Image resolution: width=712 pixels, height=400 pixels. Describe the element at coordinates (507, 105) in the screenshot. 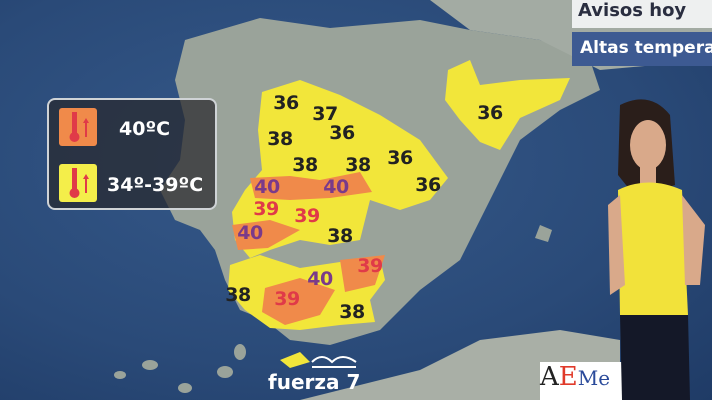

I see `yellow-zone-east` at that location.